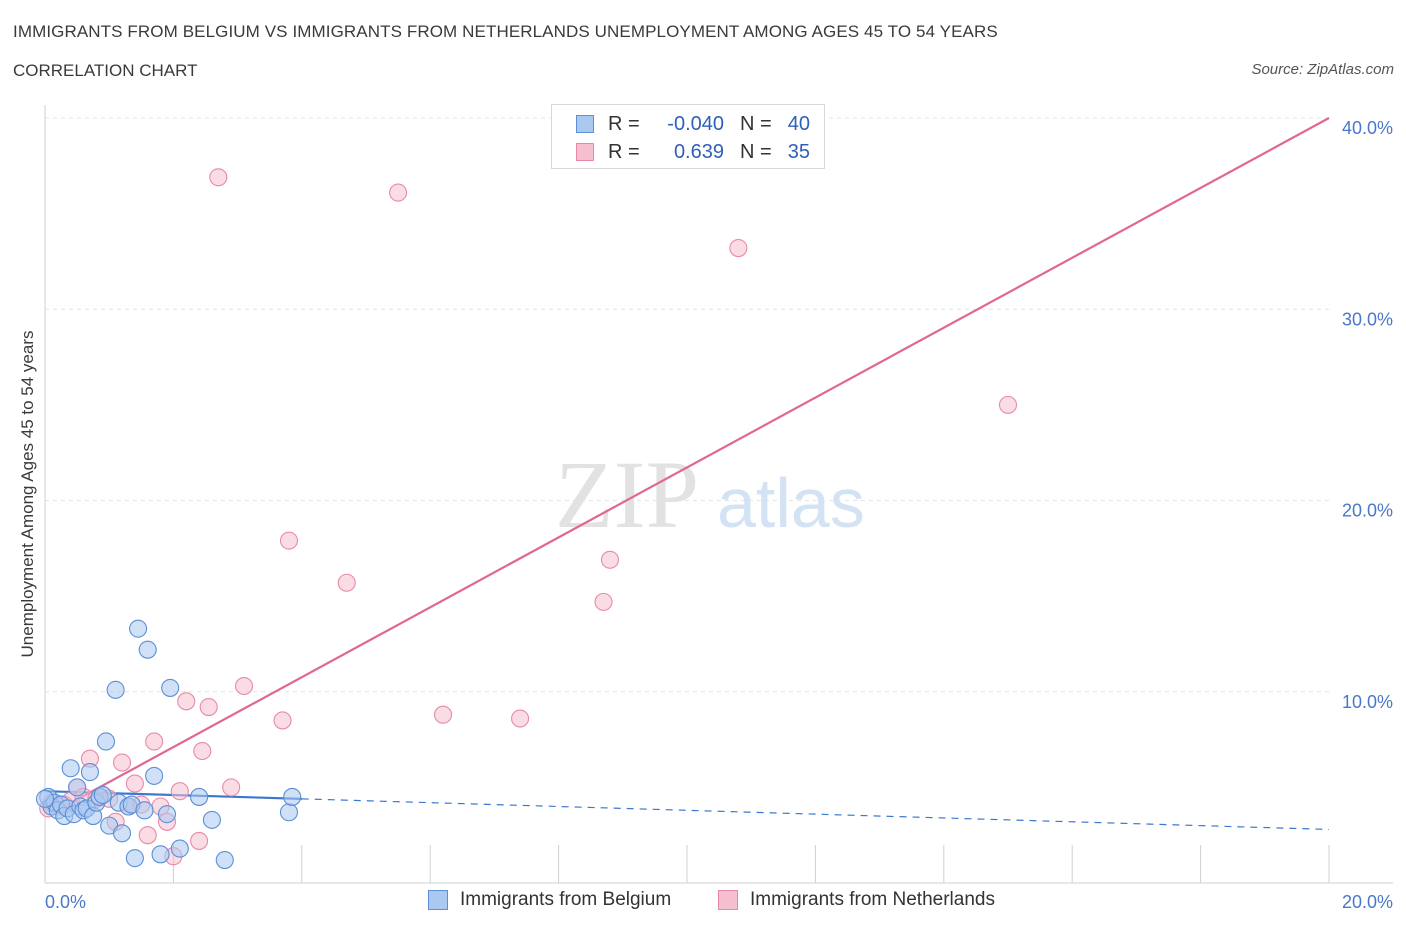 Image resolution: width=1406 pixels, height=930 pixels. What do you see at coordinates (1367, 511) in the screenshot?
I see `y-tick-label: 20.0%` at bounding box center [1367, 511].